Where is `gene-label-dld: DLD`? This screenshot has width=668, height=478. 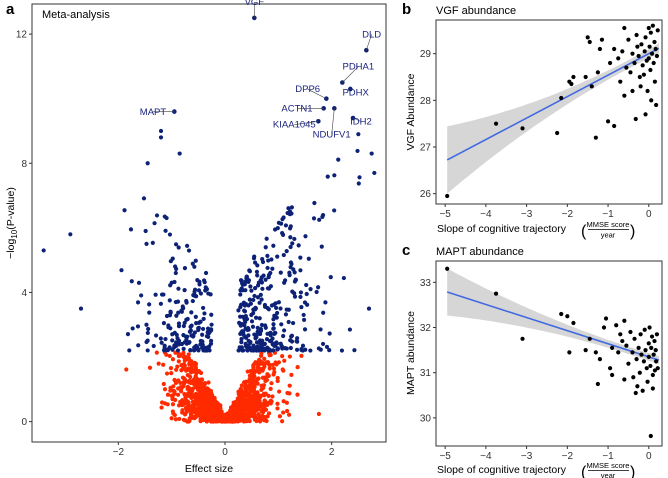
gene-label-dld: DLD is located at coordinates (371, 34).